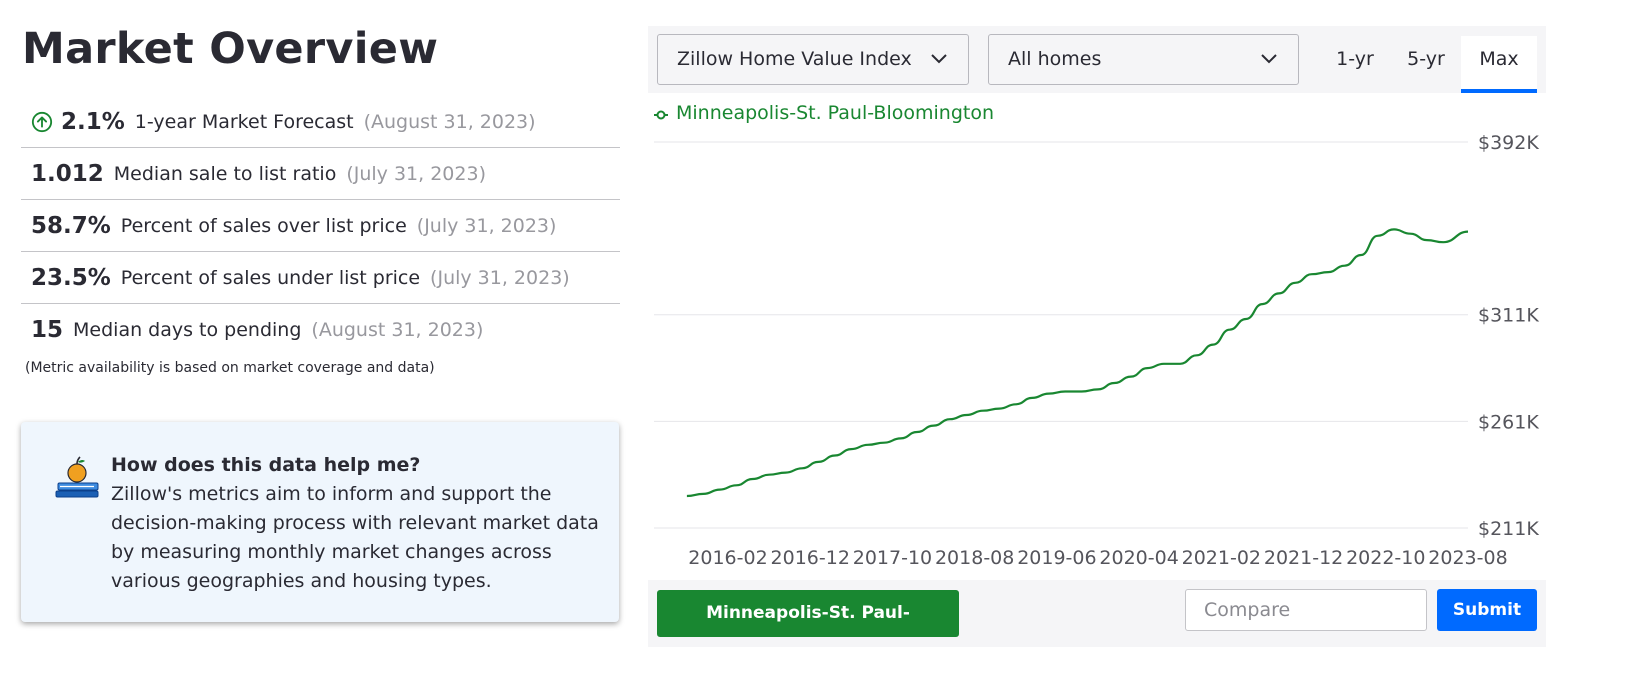 This screenshot has width=1644, height=690. What do you see at coordinates (1467, 558) in the screenshot?
I see `x-tick-label: 2023-08` at bounding box center [1467, 558].